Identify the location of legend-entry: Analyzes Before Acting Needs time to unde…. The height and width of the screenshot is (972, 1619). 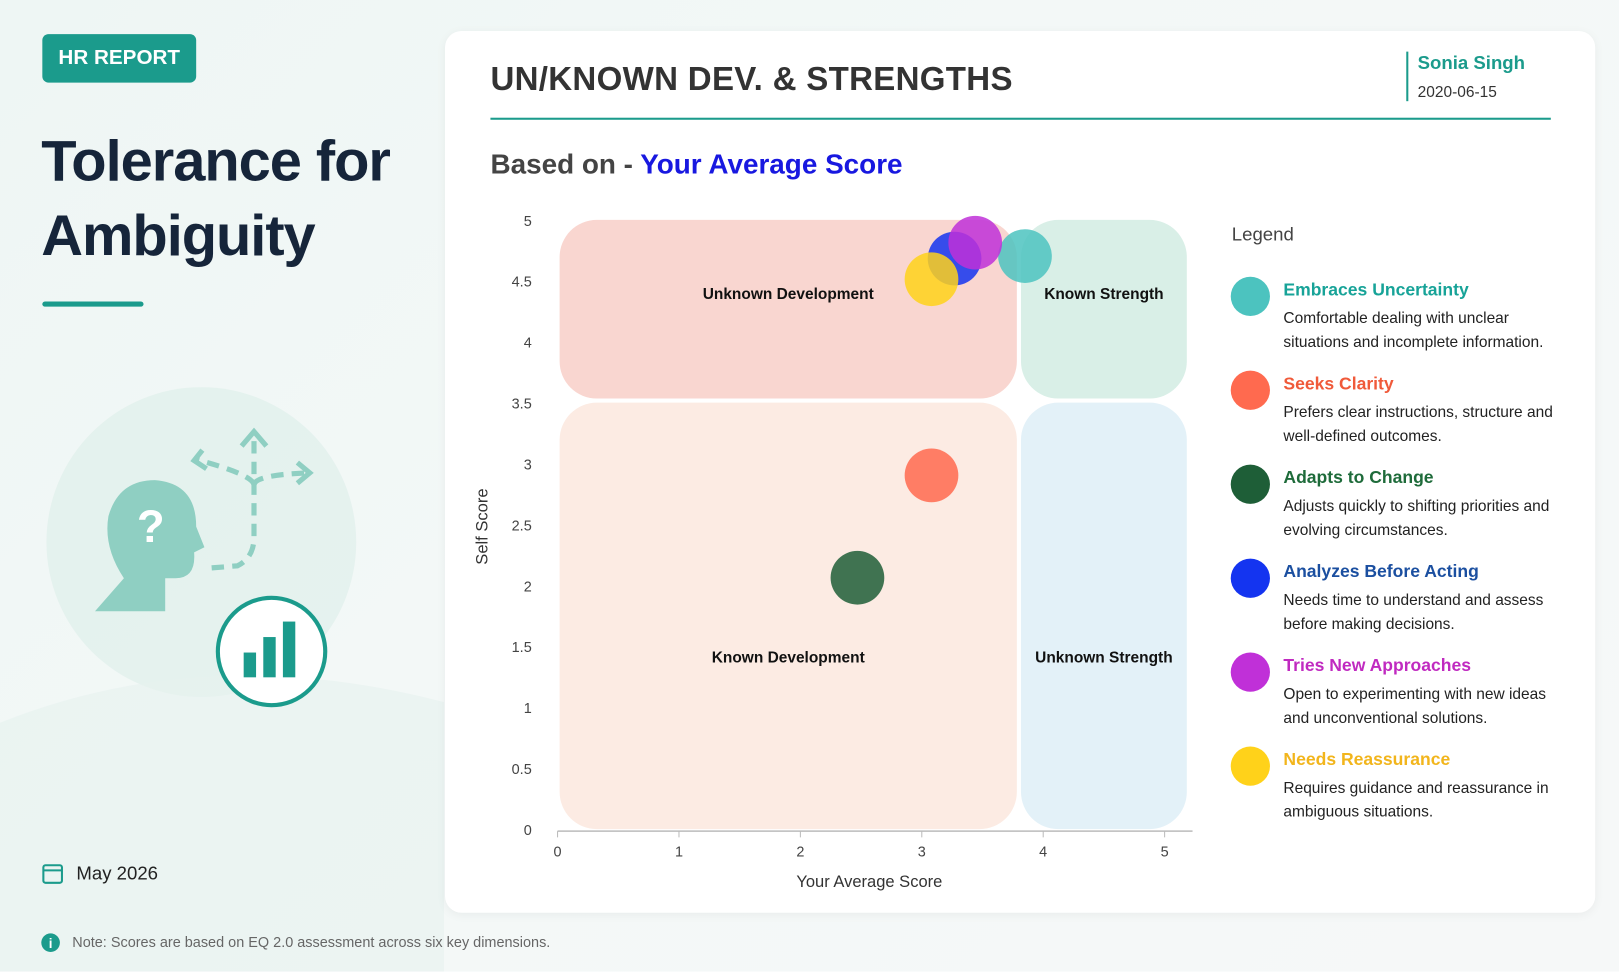
(1425, 599).